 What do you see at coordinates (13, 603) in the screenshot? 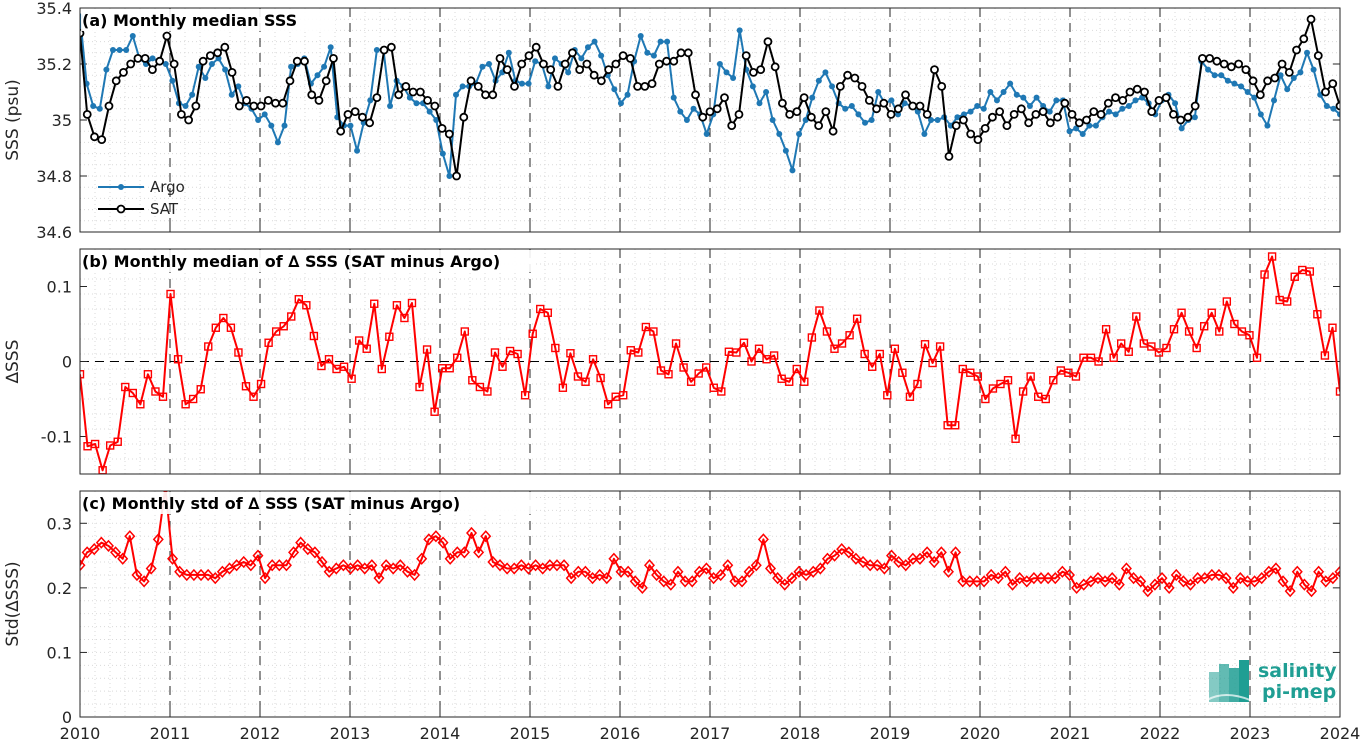
I see `y-axis-label: Std(∆SSS)` at bounding box center [13, 603].